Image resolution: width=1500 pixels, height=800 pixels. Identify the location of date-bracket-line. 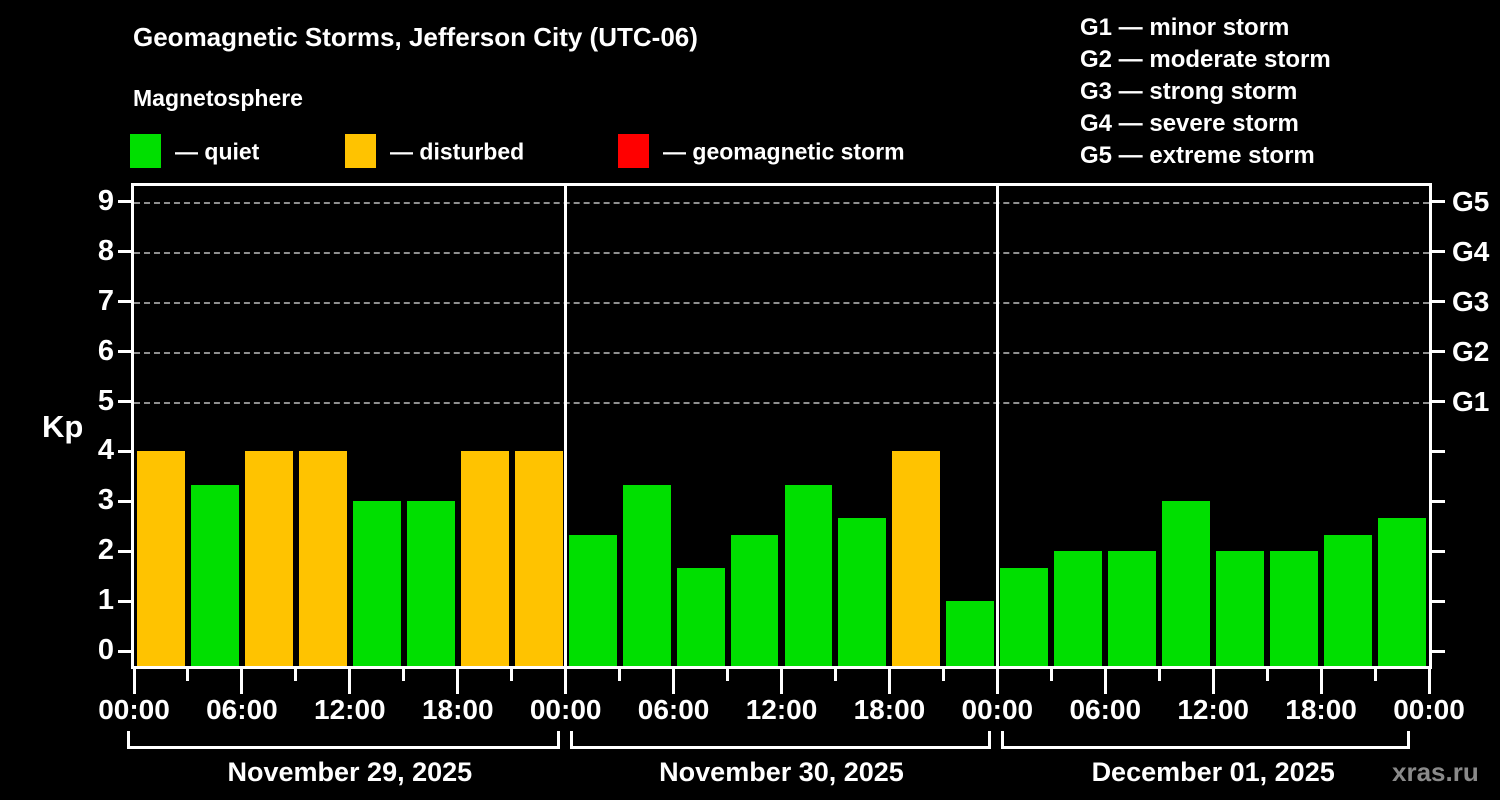
(780, 747).